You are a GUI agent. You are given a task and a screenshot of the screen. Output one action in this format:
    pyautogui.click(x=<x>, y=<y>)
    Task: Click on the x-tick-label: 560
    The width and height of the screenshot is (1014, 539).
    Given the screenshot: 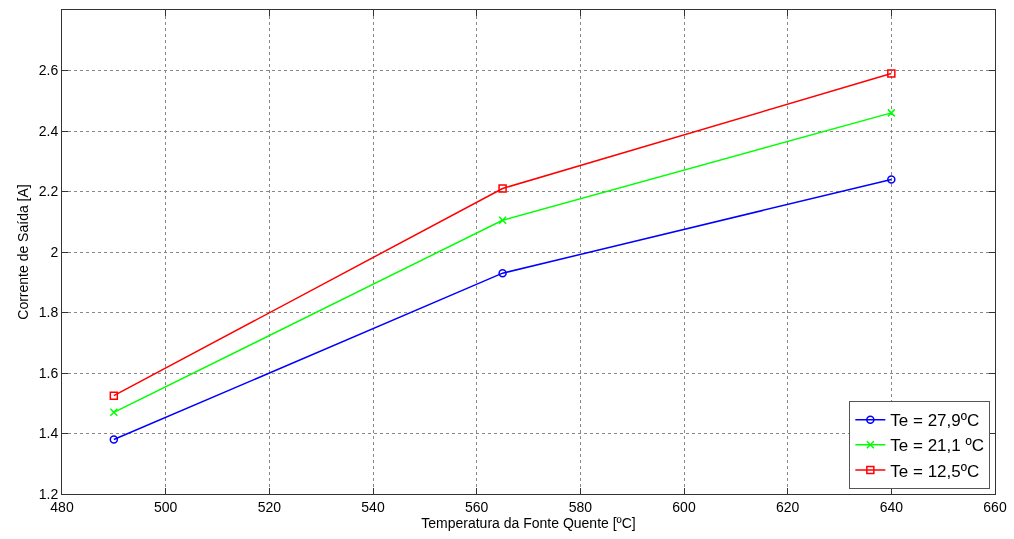 What is the action you would take?
    pyautogui.click(x=476, y=506)
    